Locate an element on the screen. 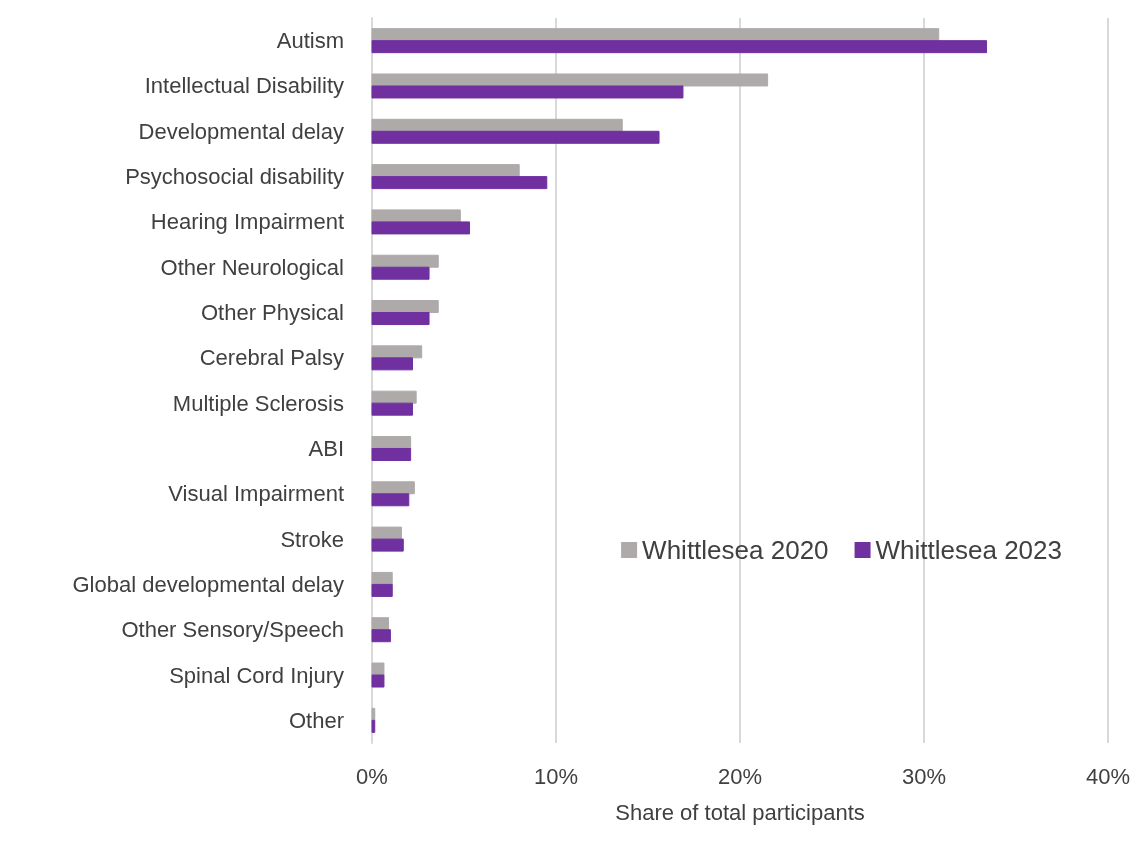  x-axis-title: Share of total participants is located at coordinates (740, 812).